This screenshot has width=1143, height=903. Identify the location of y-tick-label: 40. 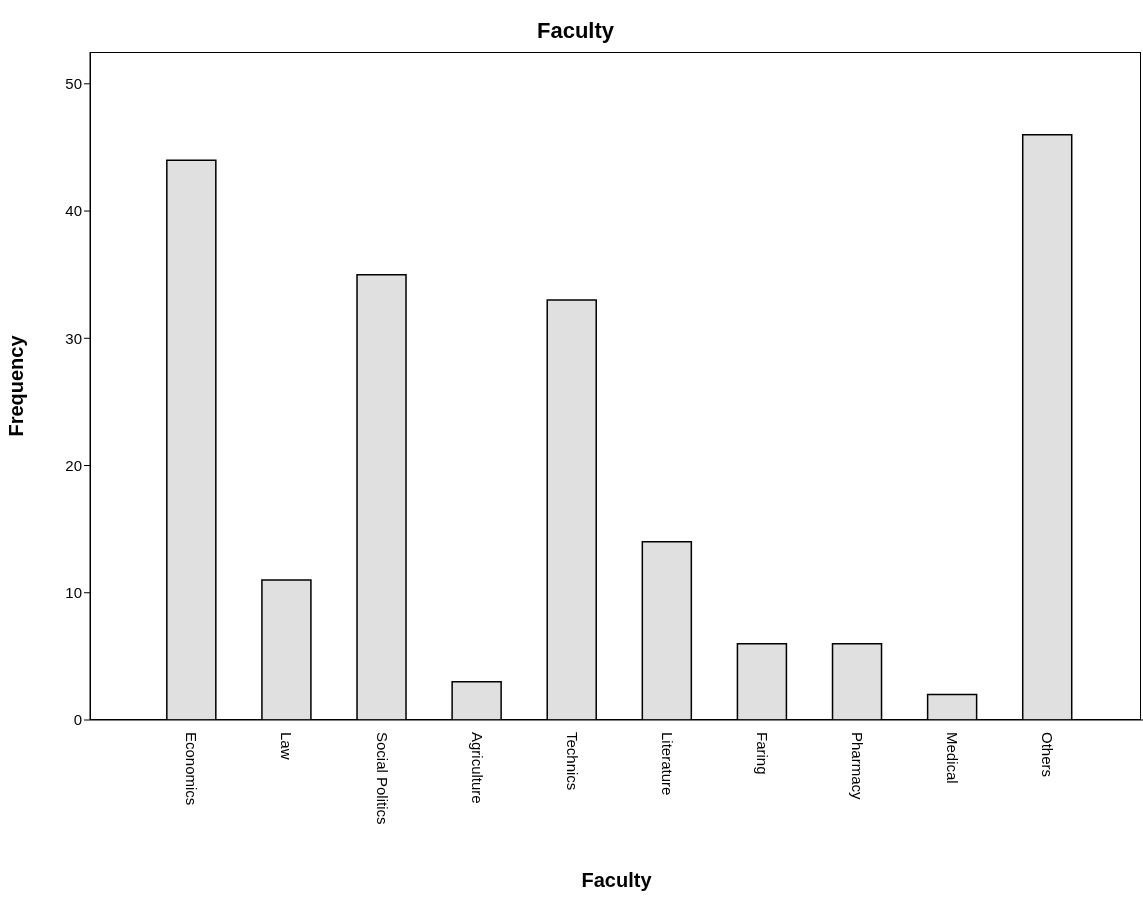
(73, 211).